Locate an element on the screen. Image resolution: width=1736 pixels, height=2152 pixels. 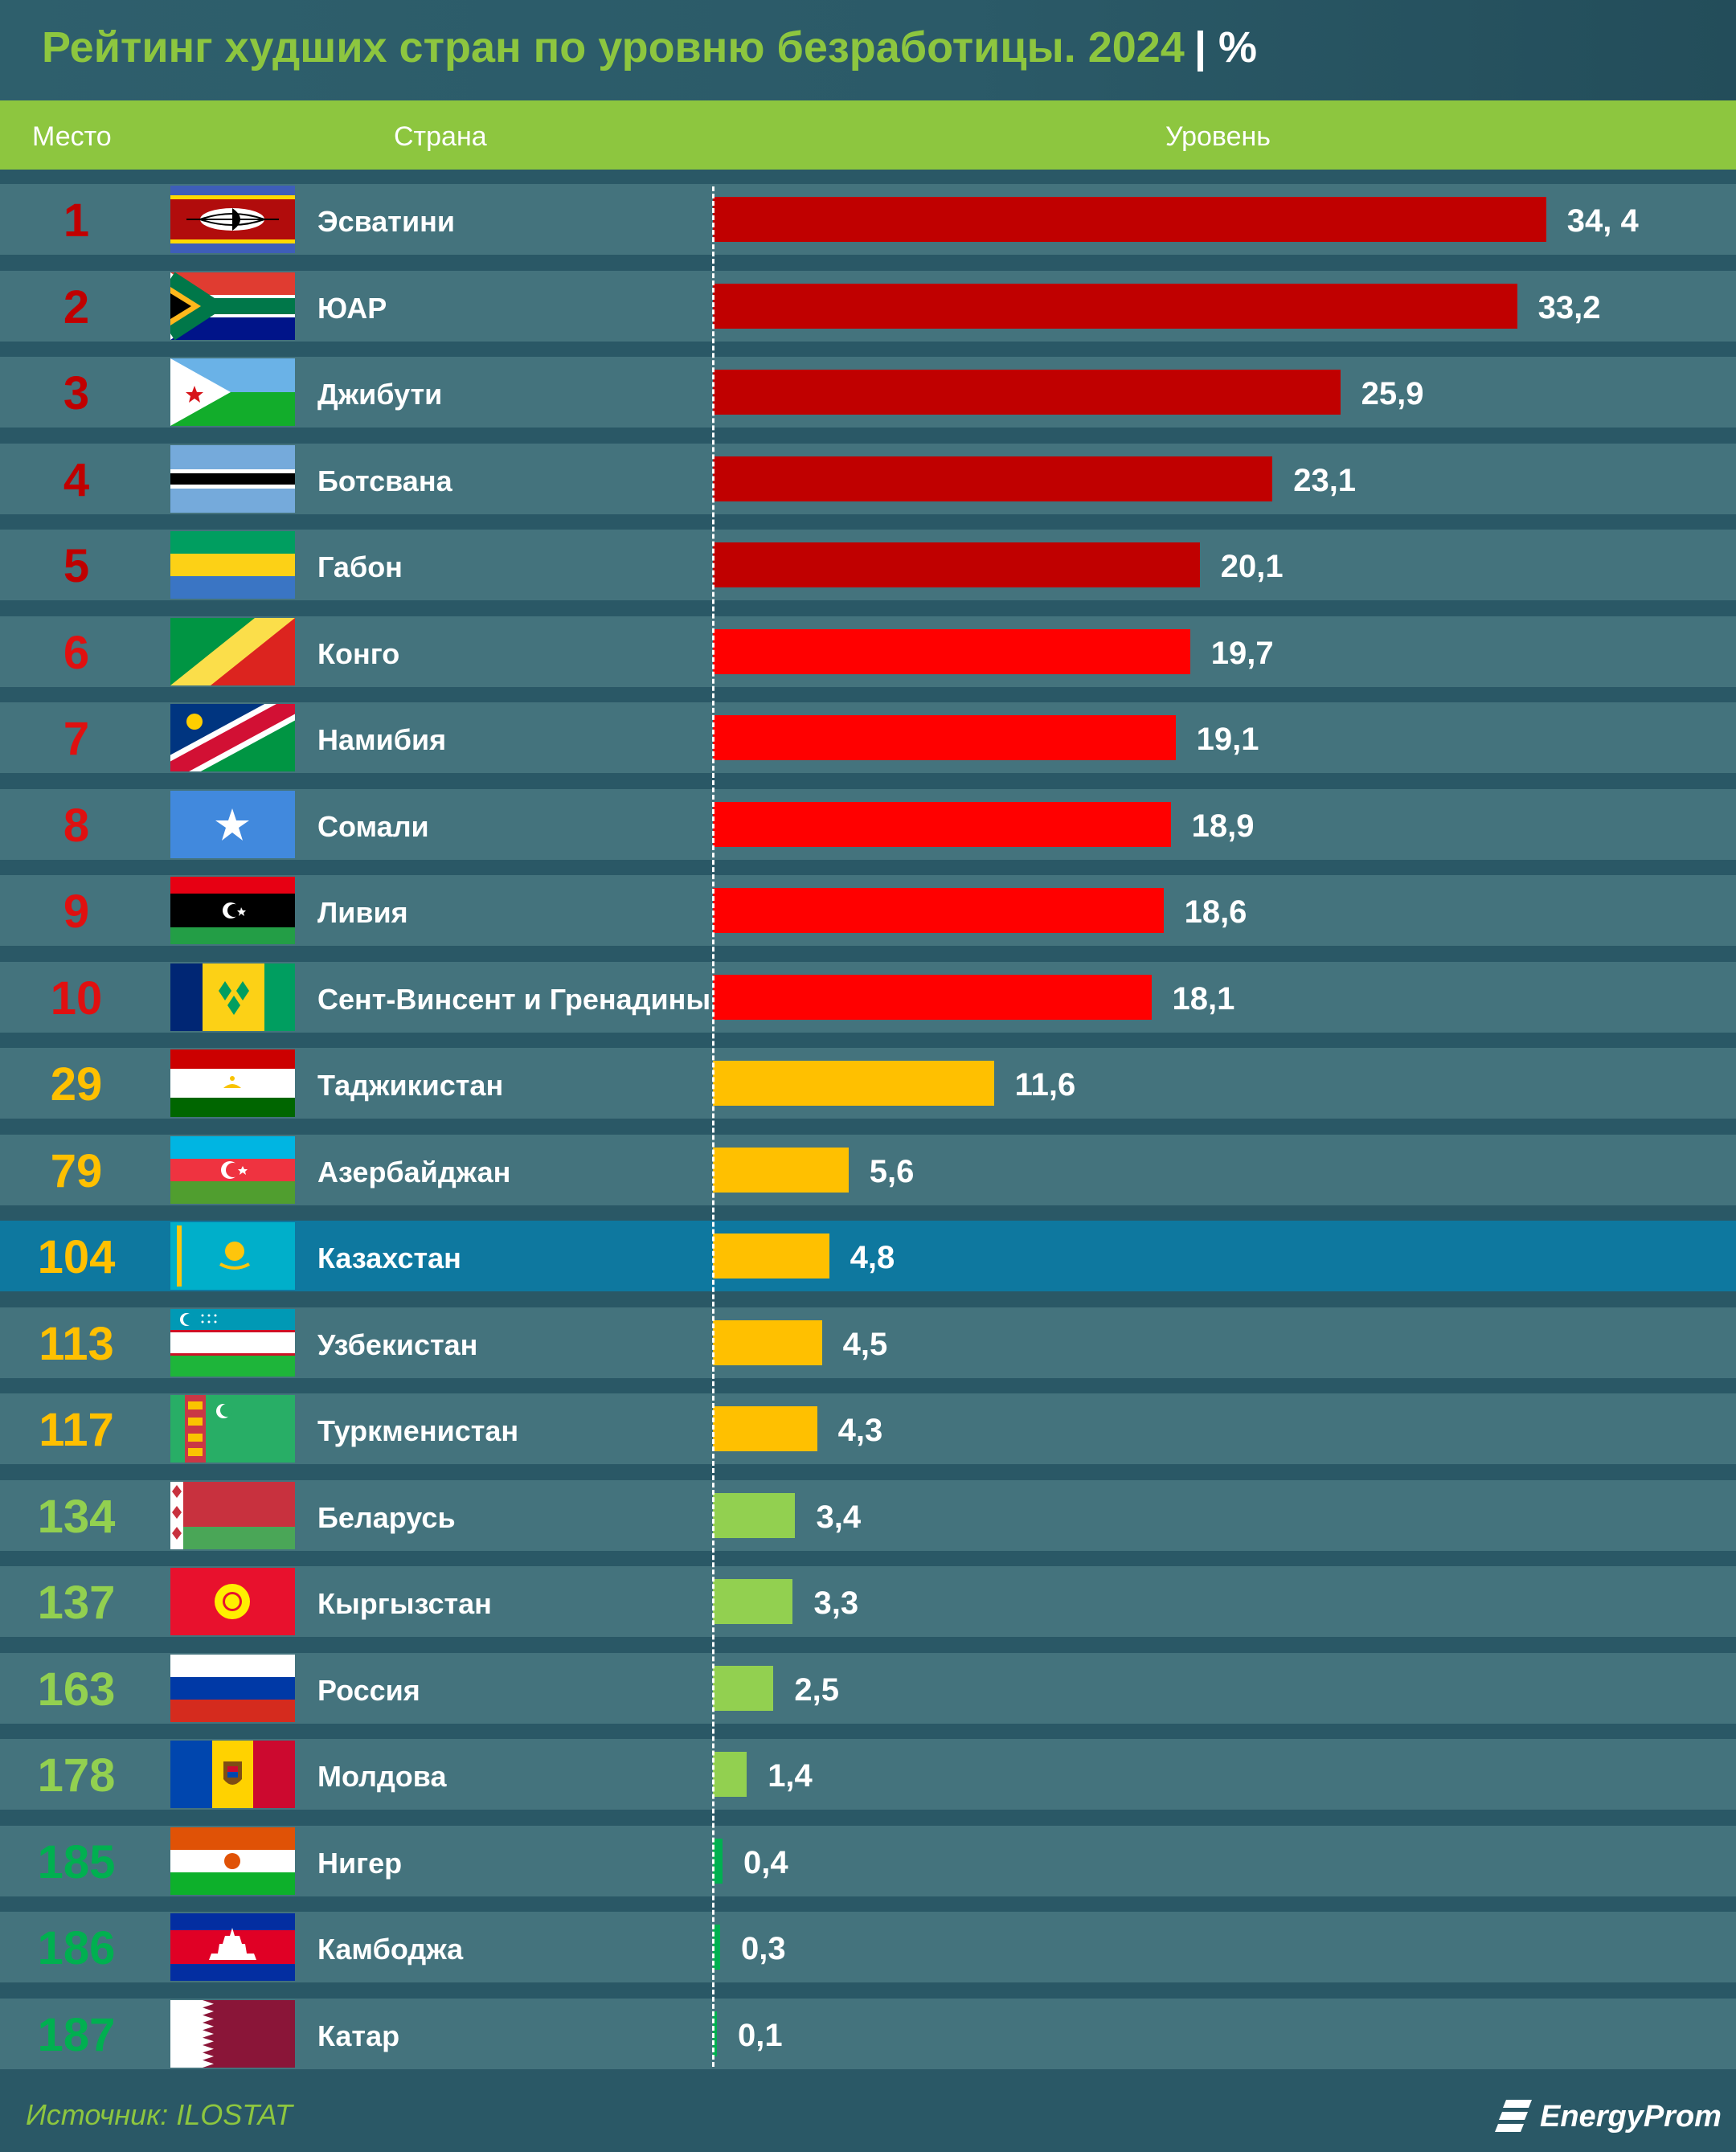
rank-label: 9 is located at coordinates (76, 912).